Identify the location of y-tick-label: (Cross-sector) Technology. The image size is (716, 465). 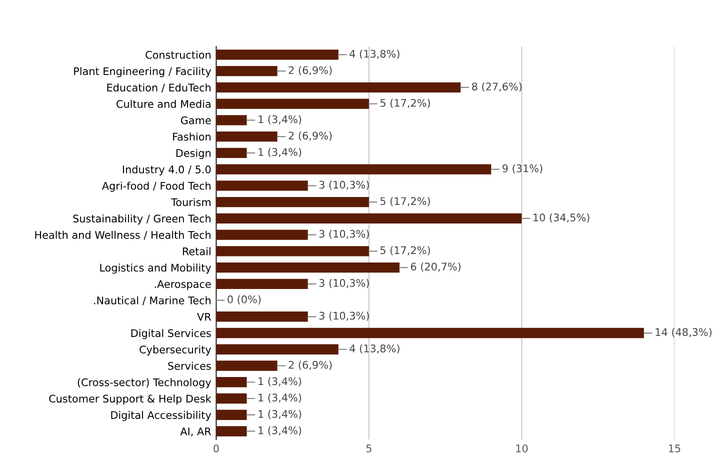
(145, 383).